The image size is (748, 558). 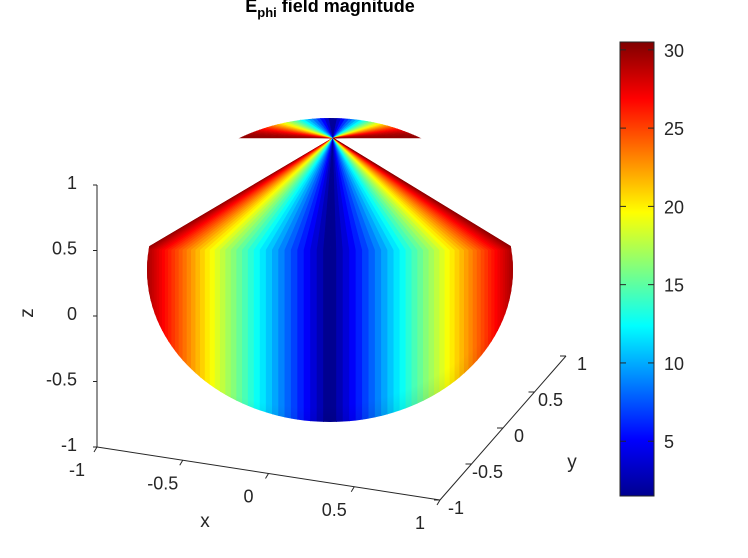 What do you see at coordinates (255, 489) in the screenshot?
I see `x-ticks: -1 -0.5 0 0.5 1` at bounding box center [255, 489].